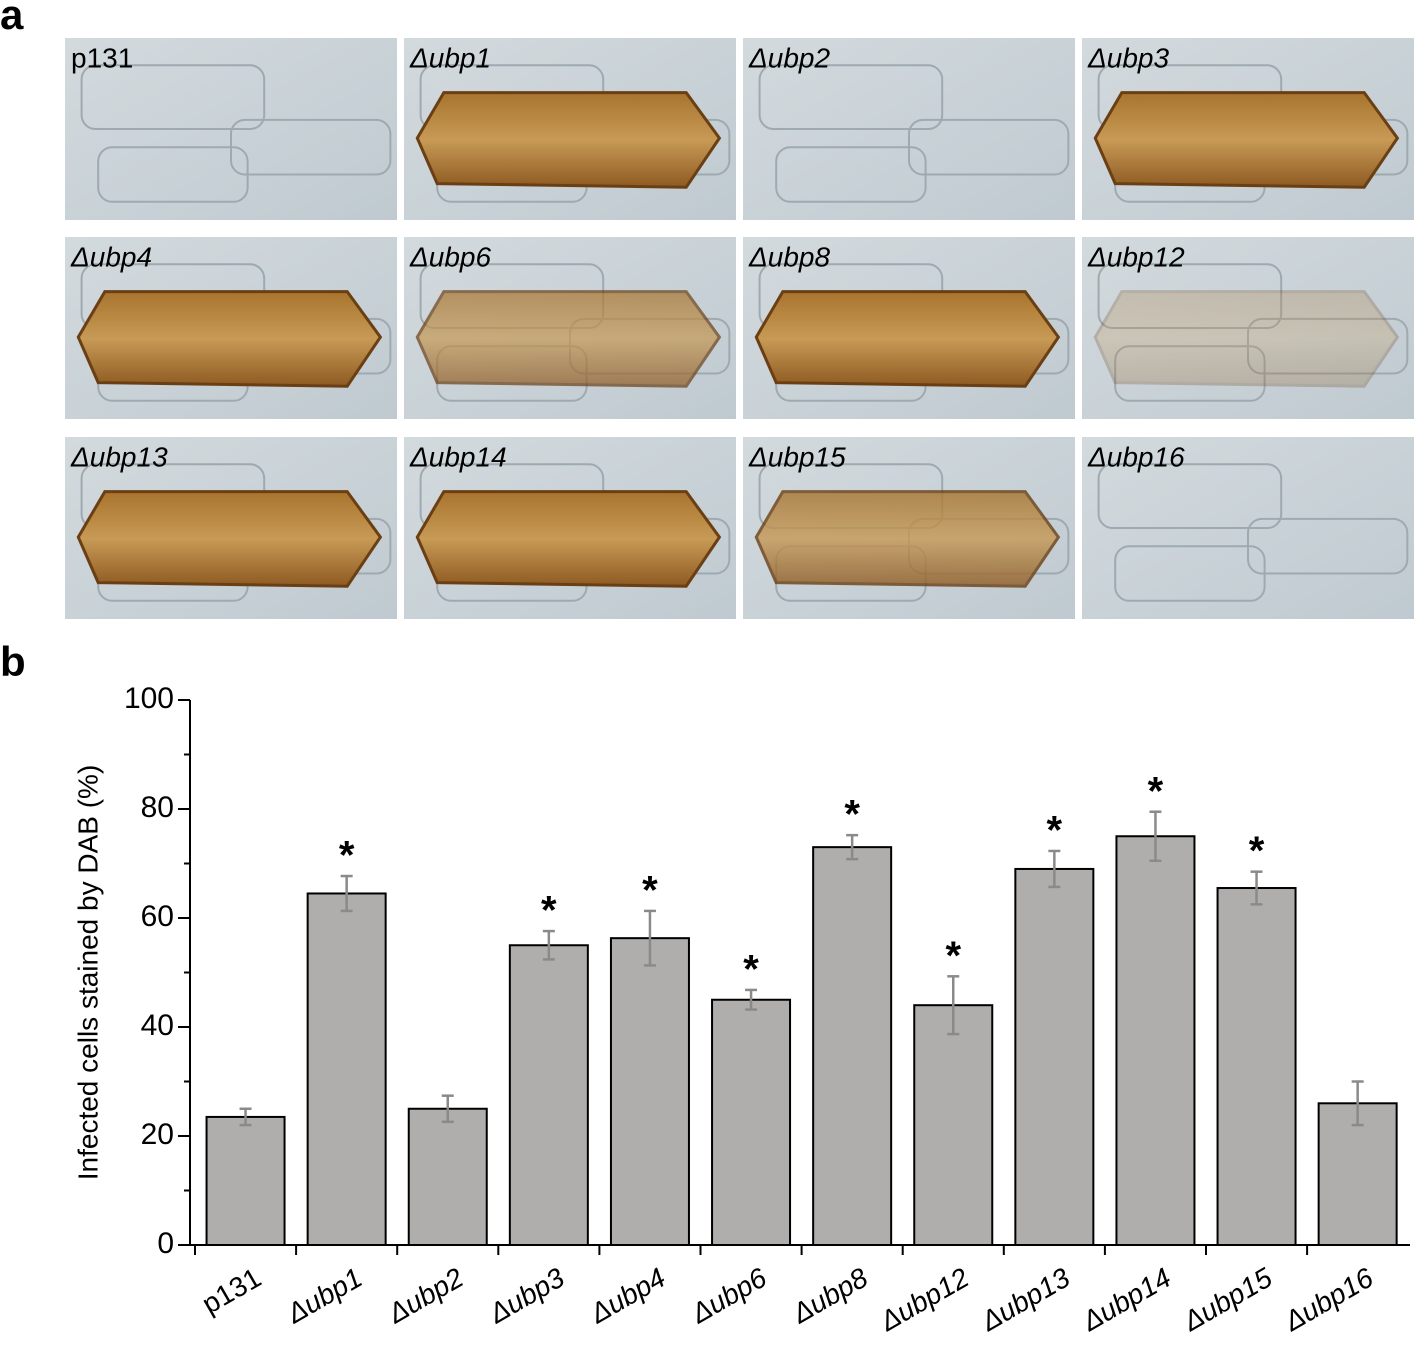  Describe the element at coordinates (12, 19) in the screenshot. I see `panel-label: a` at that location.